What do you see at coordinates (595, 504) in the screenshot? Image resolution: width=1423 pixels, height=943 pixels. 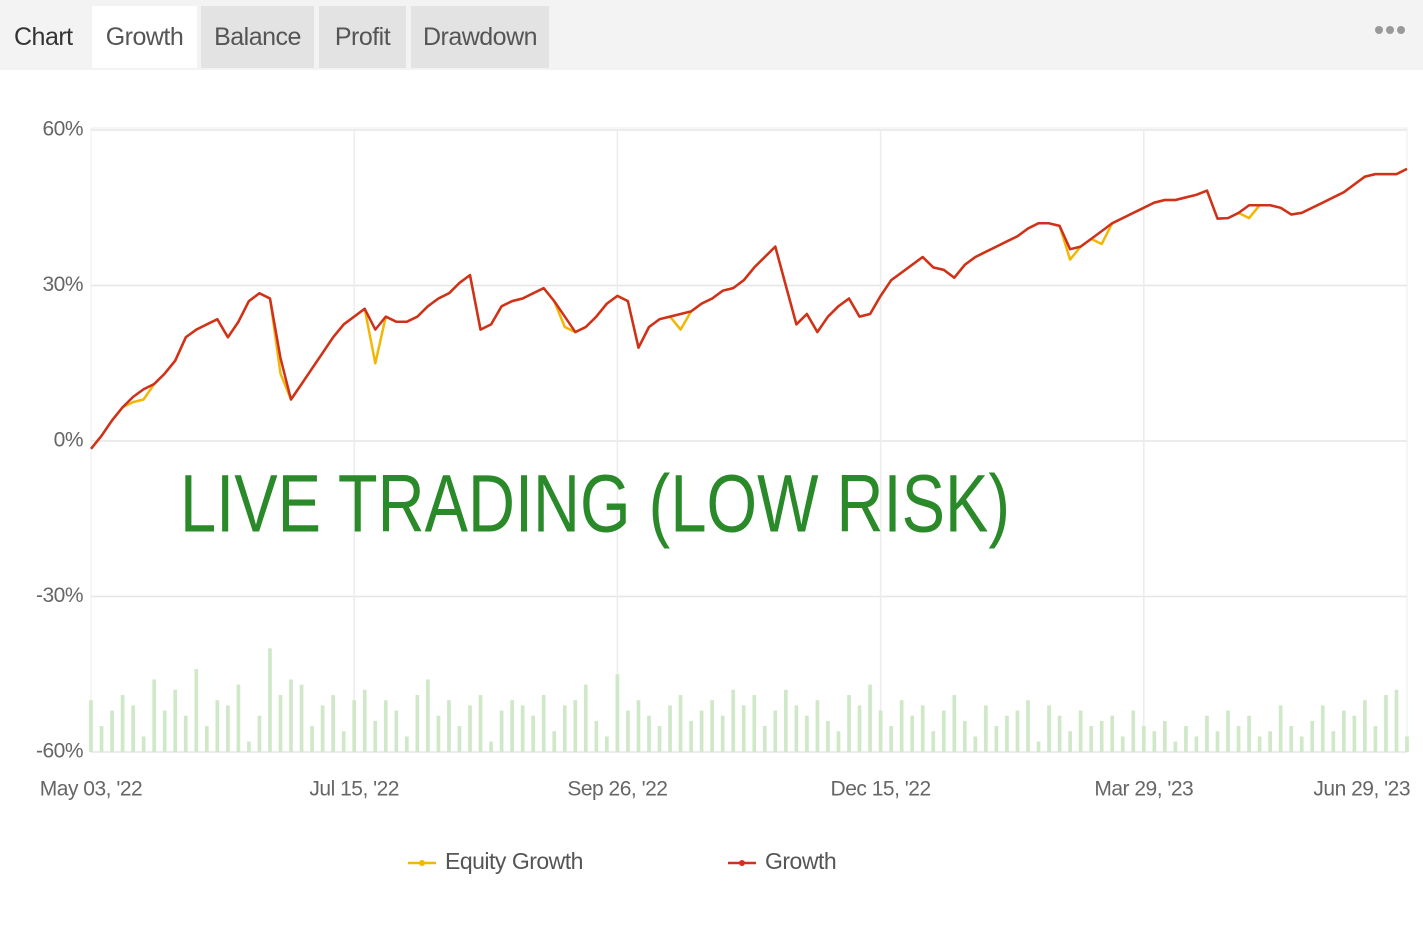 I see `annotation: LIVE TRADING (LOW RISK)` at bounding box center [595, 504].